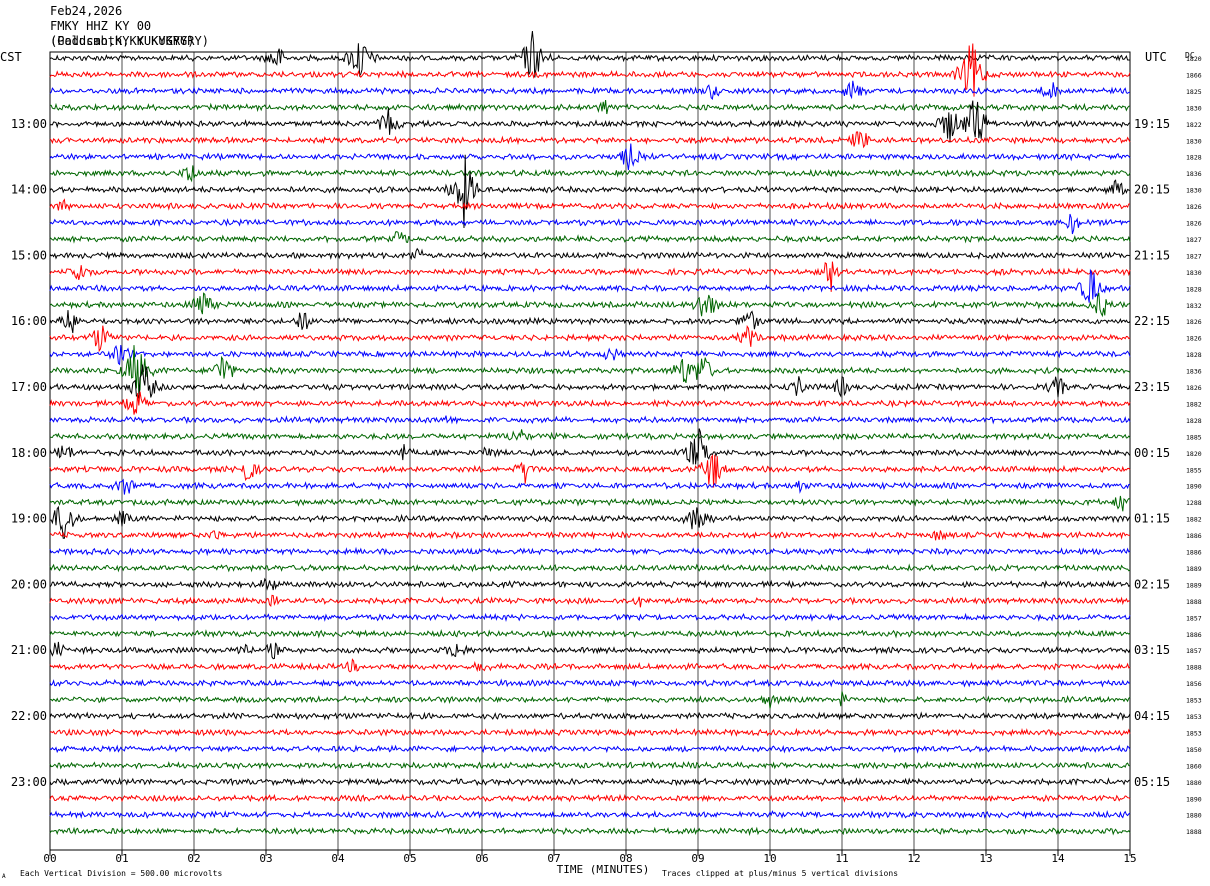 The image size is (1210, 886). What do you see at coordinates (1194, 92) in the screenshot?
I see `dc-offset-label: 1825` at bounding box center [1194, 92].